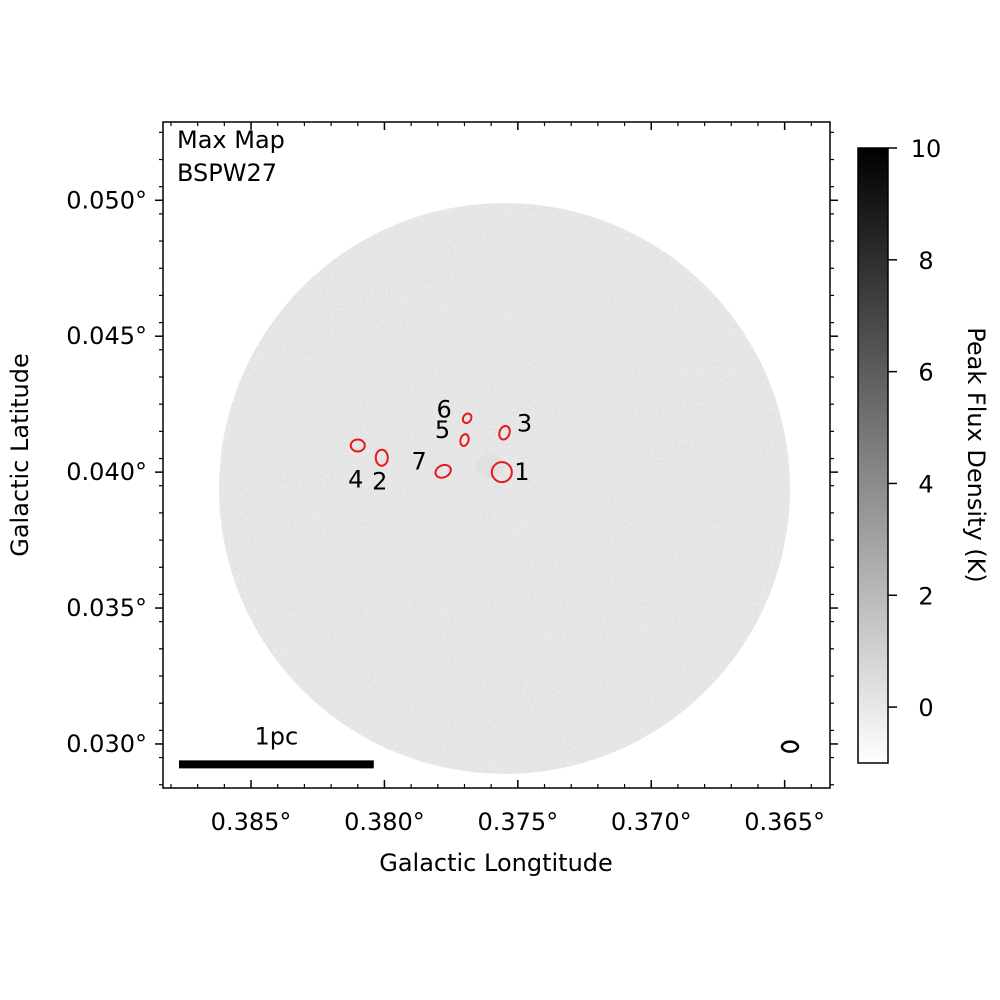  What do you see at coordinates (106, 200) in the screenshot?
I see `y-tick-label: 0.050°` at bounding box center [106, 200].